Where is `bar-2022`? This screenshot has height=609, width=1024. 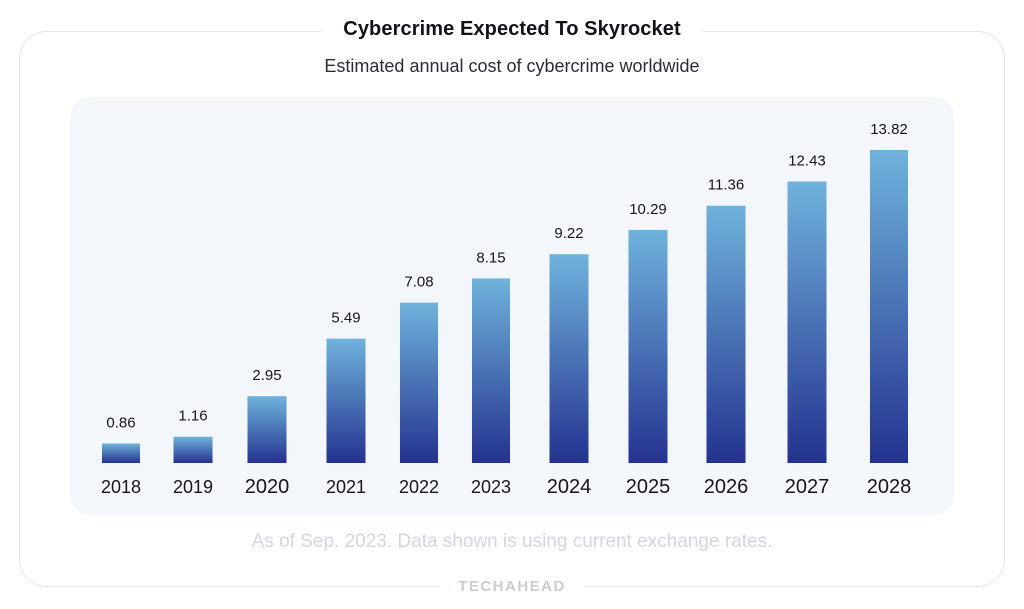
bar-2022 is located at coordinates (419, 382).